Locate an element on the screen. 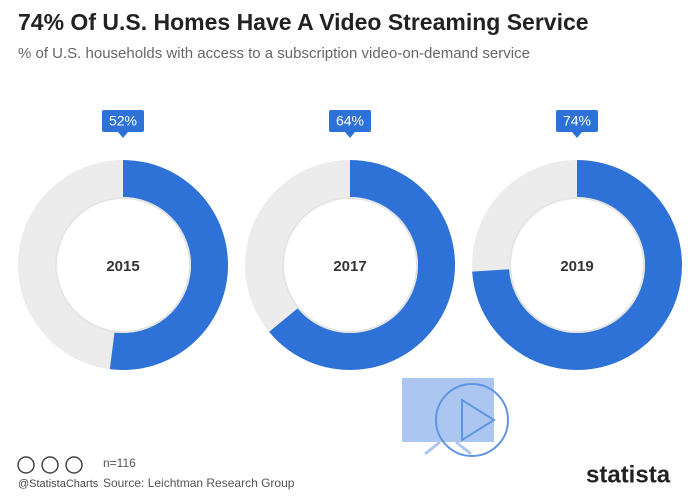 The image size is (700, 504). play-icon is located at coordinates (478, 420).